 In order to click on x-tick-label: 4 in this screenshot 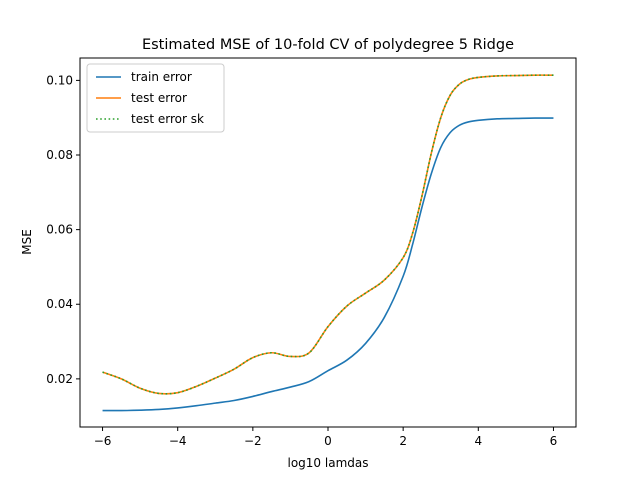, I will do `click(478, 441)`.